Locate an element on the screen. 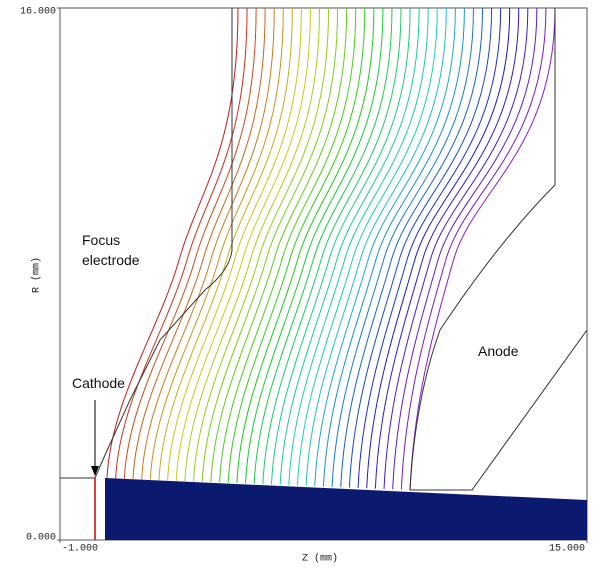  x-tick-label: -1.000 is located at coordinates (80, 549).